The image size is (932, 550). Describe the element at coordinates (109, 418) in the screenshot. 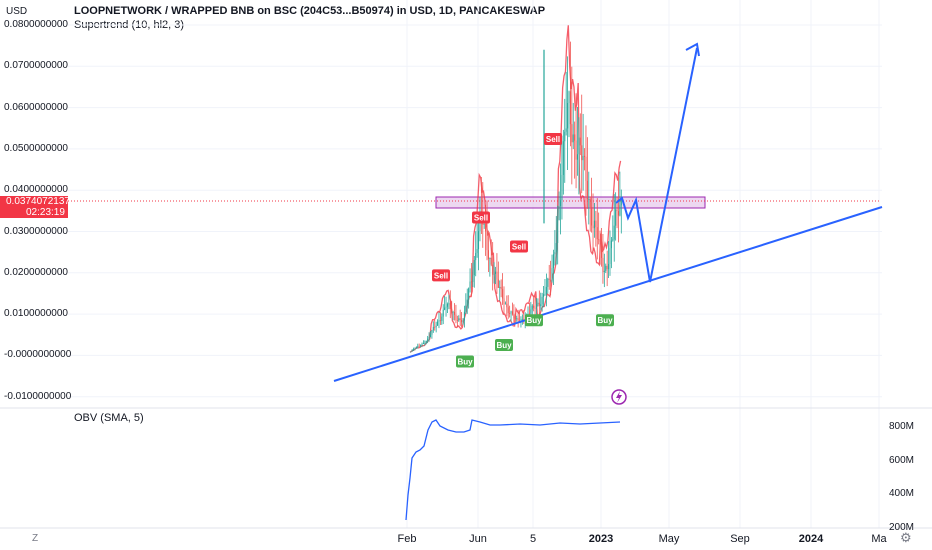

I see `obv-title: OBV (SMA, 5)` at that location.